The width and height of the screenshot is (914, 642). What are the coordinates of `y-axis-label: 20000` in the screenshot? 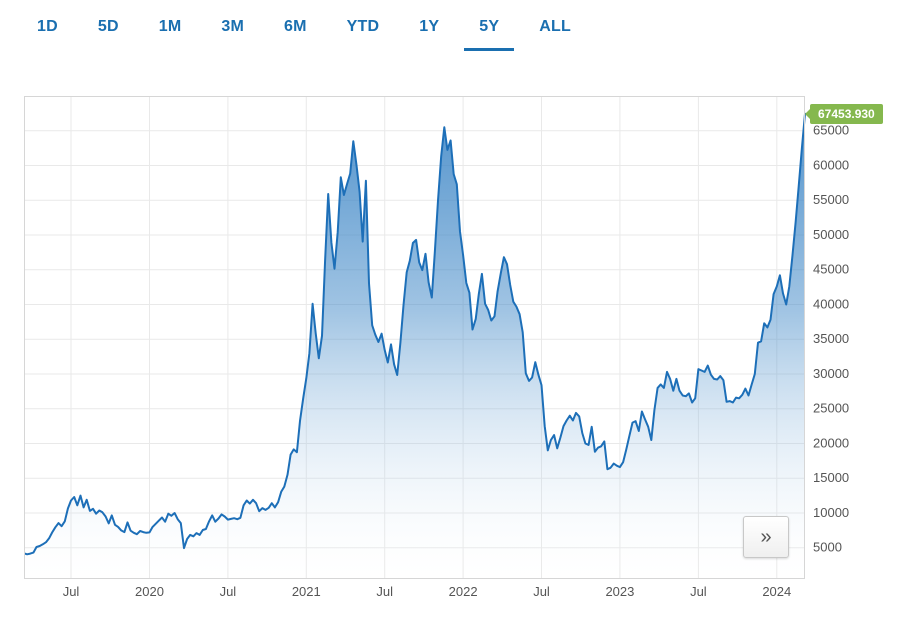 It's located at (831, 443).